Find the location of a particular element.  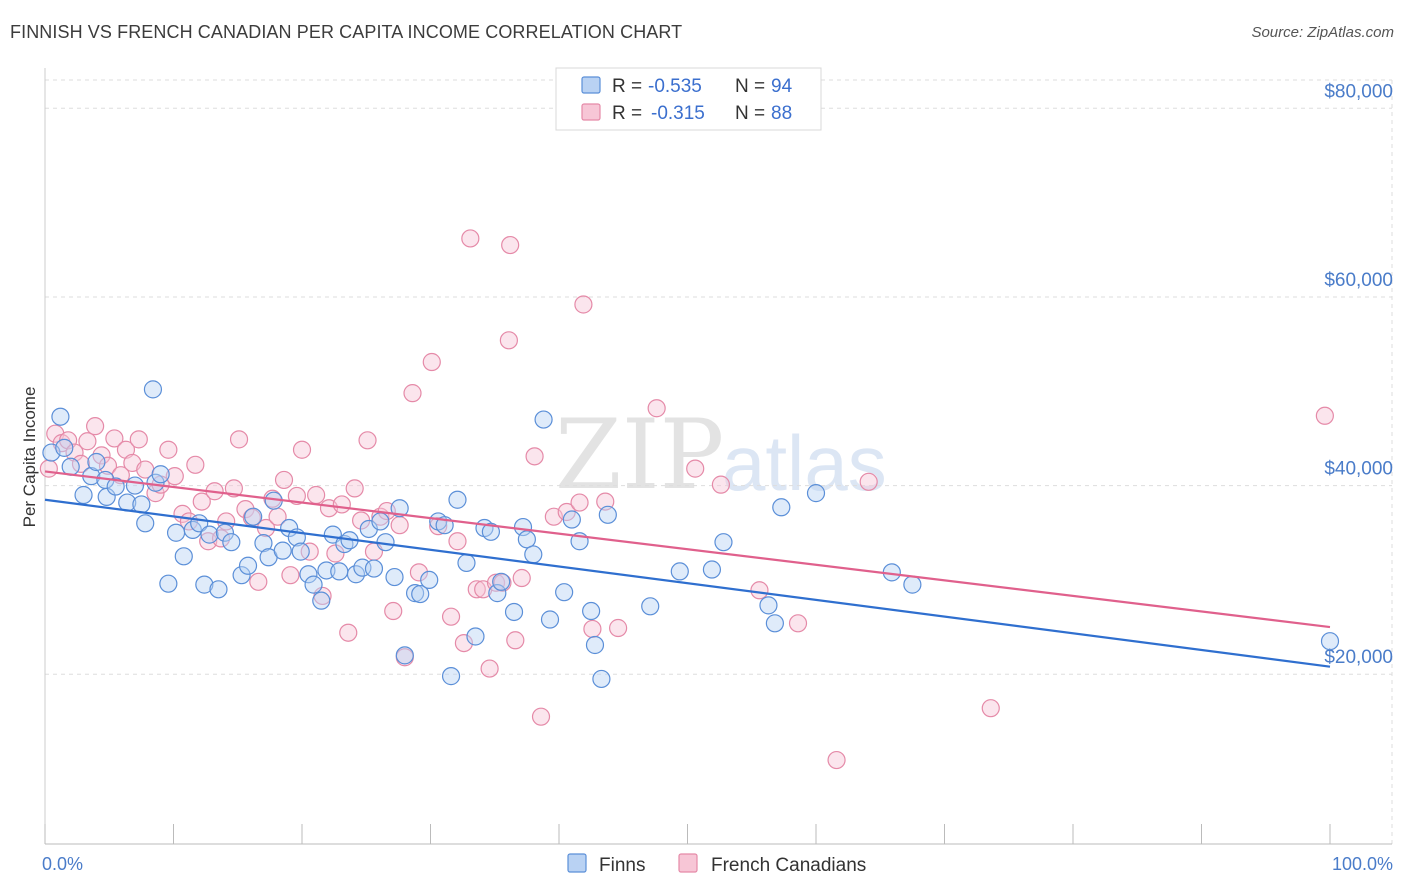

legend-french-canadians-swatch is located at coordinates (591, 112).